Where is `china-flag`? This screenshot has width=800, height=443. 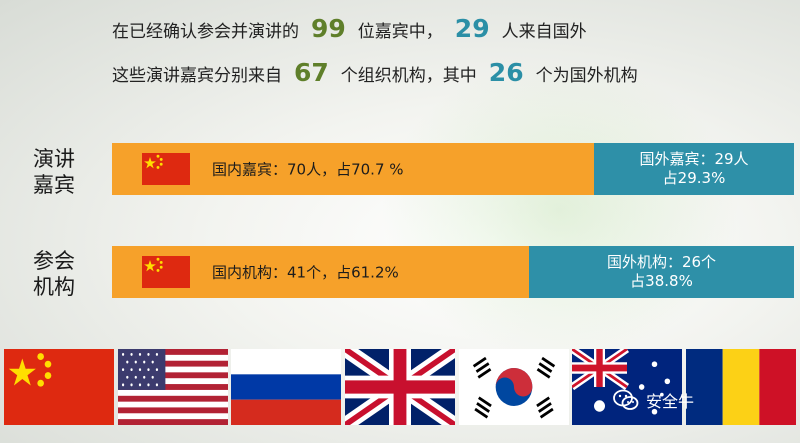 china-flag is located at coordinates (59, 387).